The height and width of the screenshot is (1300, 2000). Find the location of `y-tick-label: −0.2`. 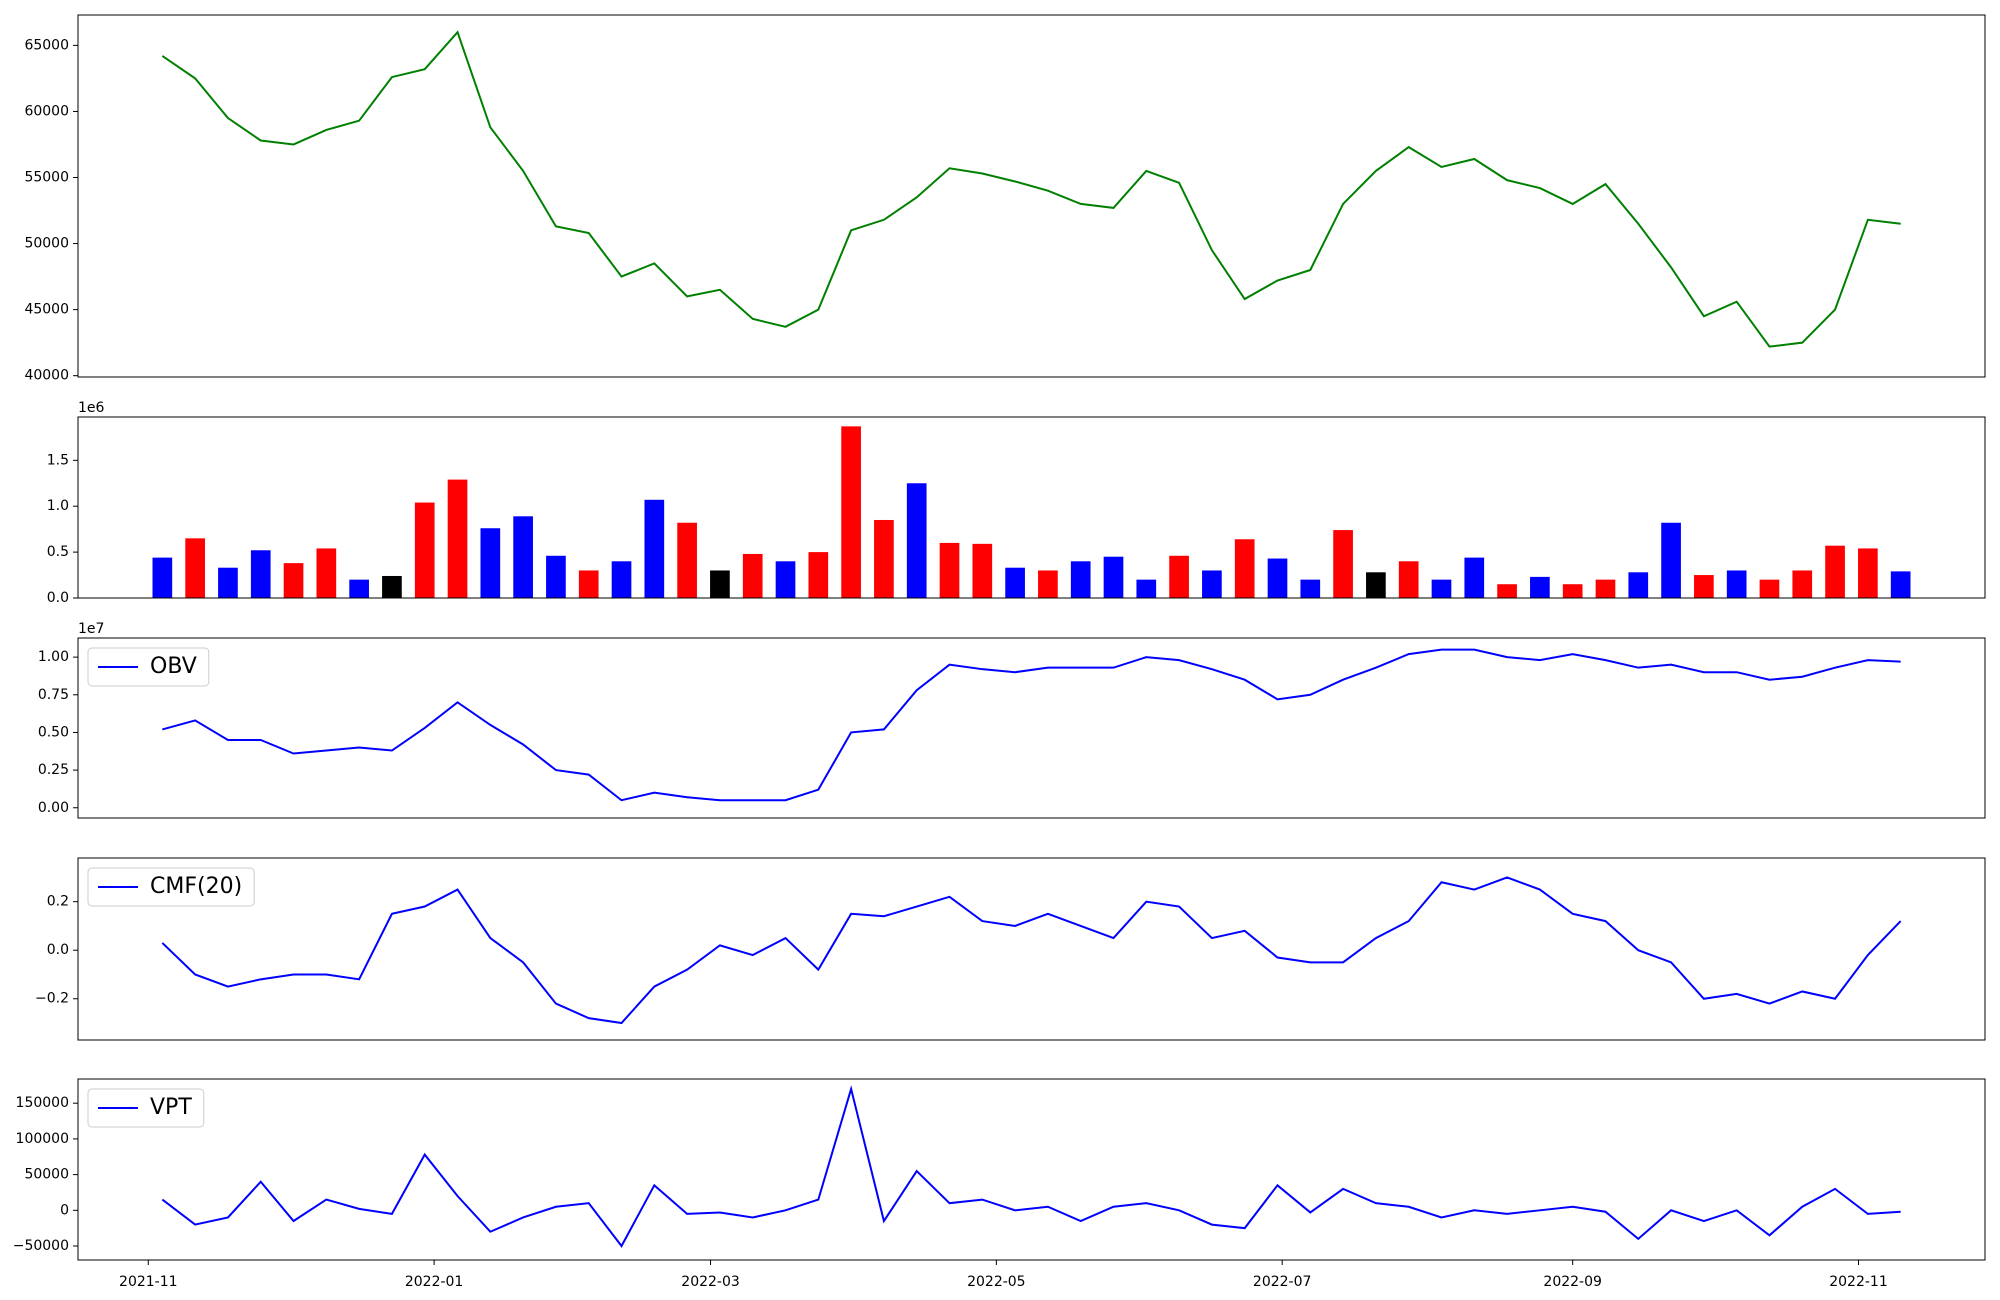

y-tick-label: −0.2 is located at coordinates (52, 999).